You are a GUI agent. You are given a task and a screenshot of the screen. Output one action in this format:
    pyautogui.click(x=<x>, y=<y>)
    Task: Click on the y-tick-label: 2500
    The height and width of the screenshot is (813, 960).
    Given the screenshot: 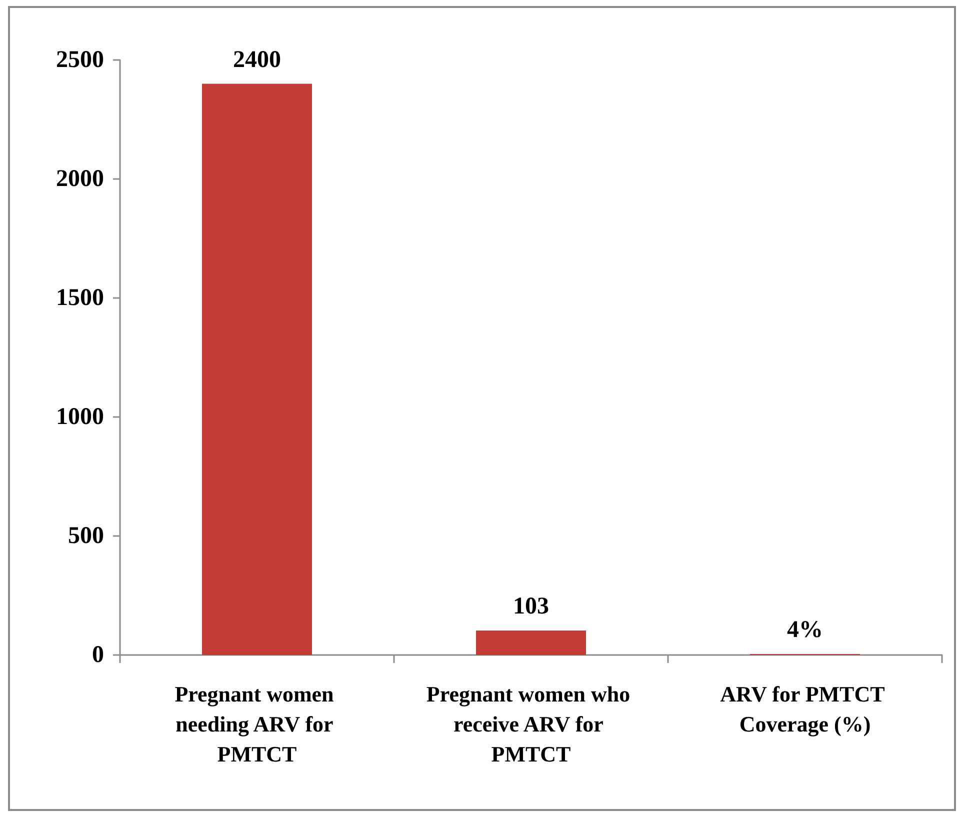 What is the action you would take?
    pyautogui.click(x=80, y=60)
    